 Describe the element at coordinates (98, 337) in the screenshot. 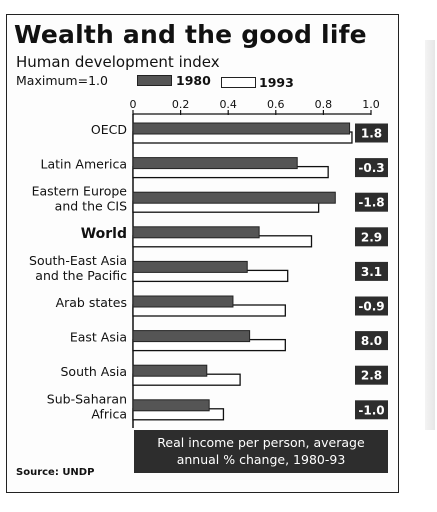

I see `category-label: East Asia` at that location.